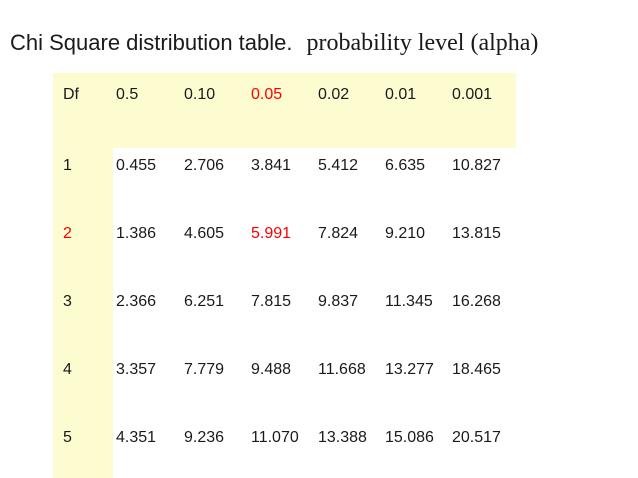 The image size is (638, 478). Describe the element at coordinates (83, 250) in the screenshot. I see `df-label-highlighted: 2` at that location.